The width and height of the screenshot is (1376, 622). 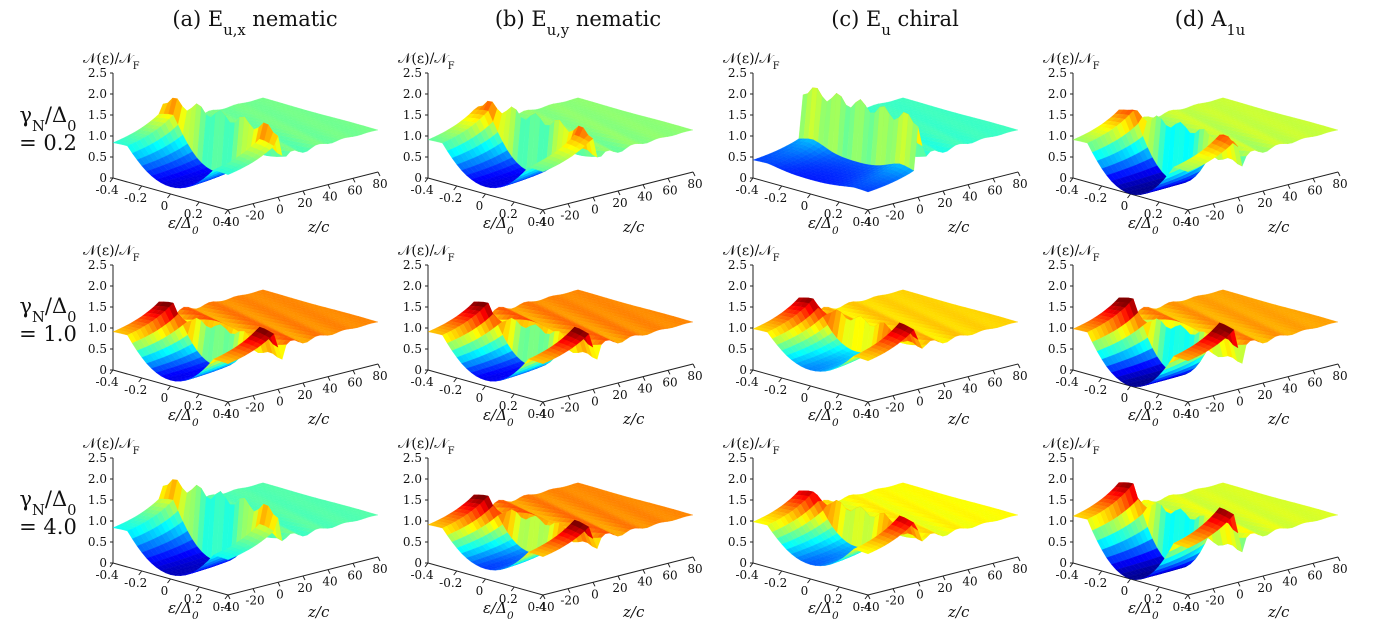 What do you see at coordinates (1210, 23) in the screenshot?
I see `column-title: (d) A1u` at bounding box center [1210, 23].